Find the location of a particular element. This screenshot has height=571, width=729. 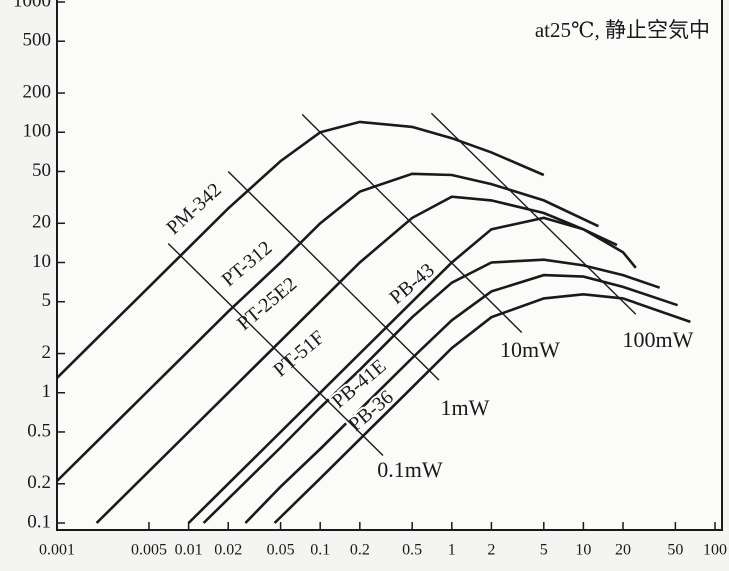

y-tick-label: 10 is located at coordinates (41, 261).